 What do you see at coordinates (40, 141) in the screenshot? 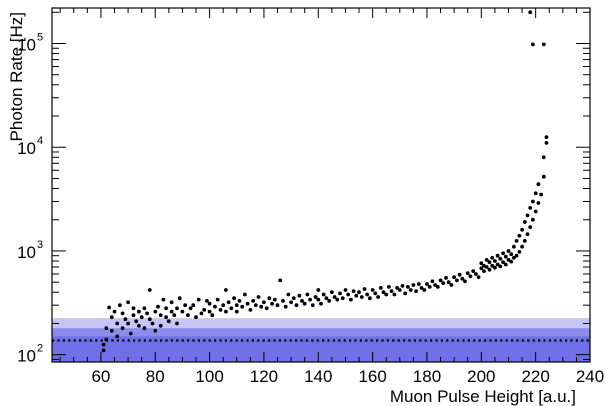
I see `y-tick-exponent: 4` at bounding box center [40, 141].